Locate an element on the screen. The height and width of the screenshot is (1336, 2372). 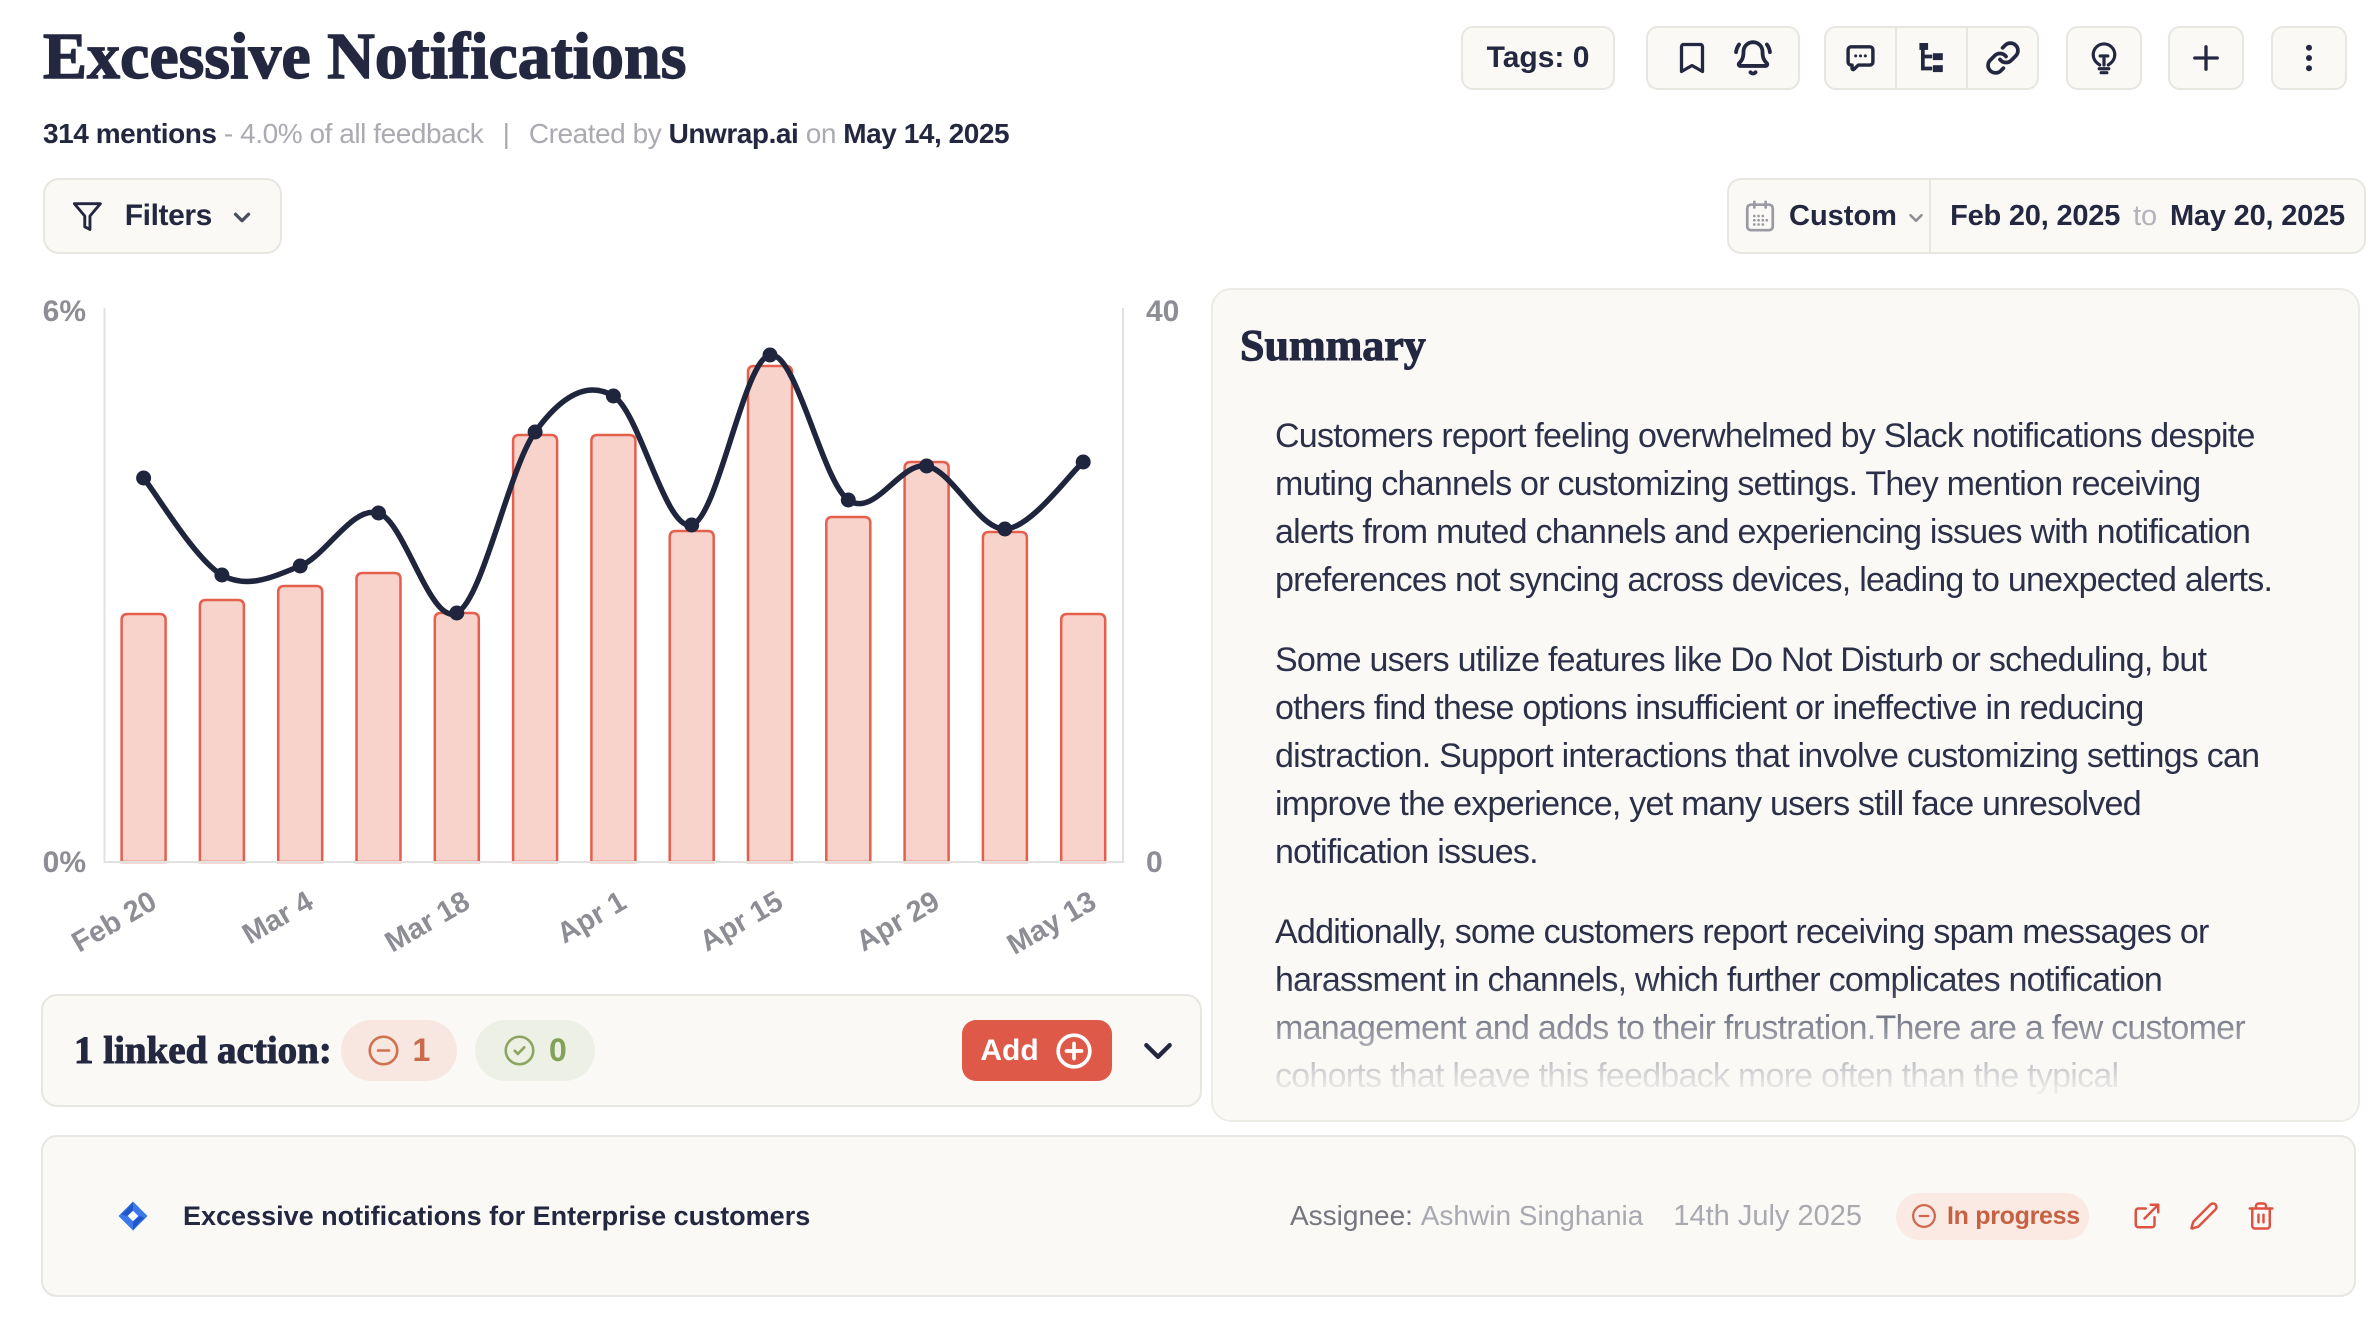
svg-text: 40 is located at coordinates (1162, 311).